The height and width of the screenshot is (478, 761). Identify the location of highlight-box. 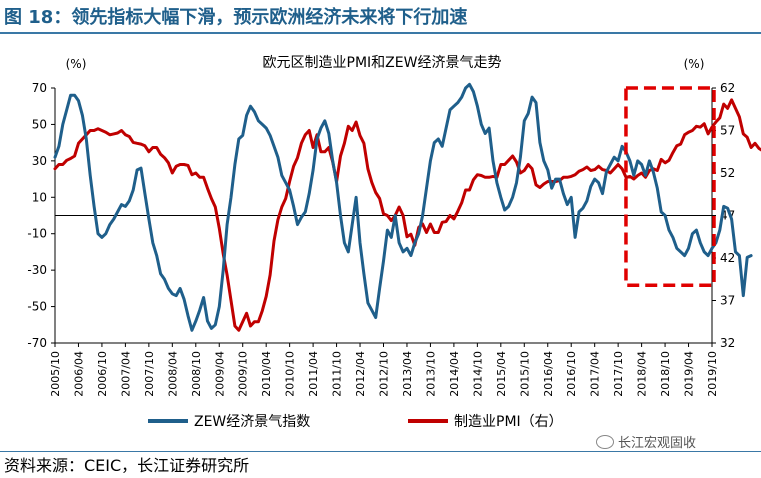
(670, 186).